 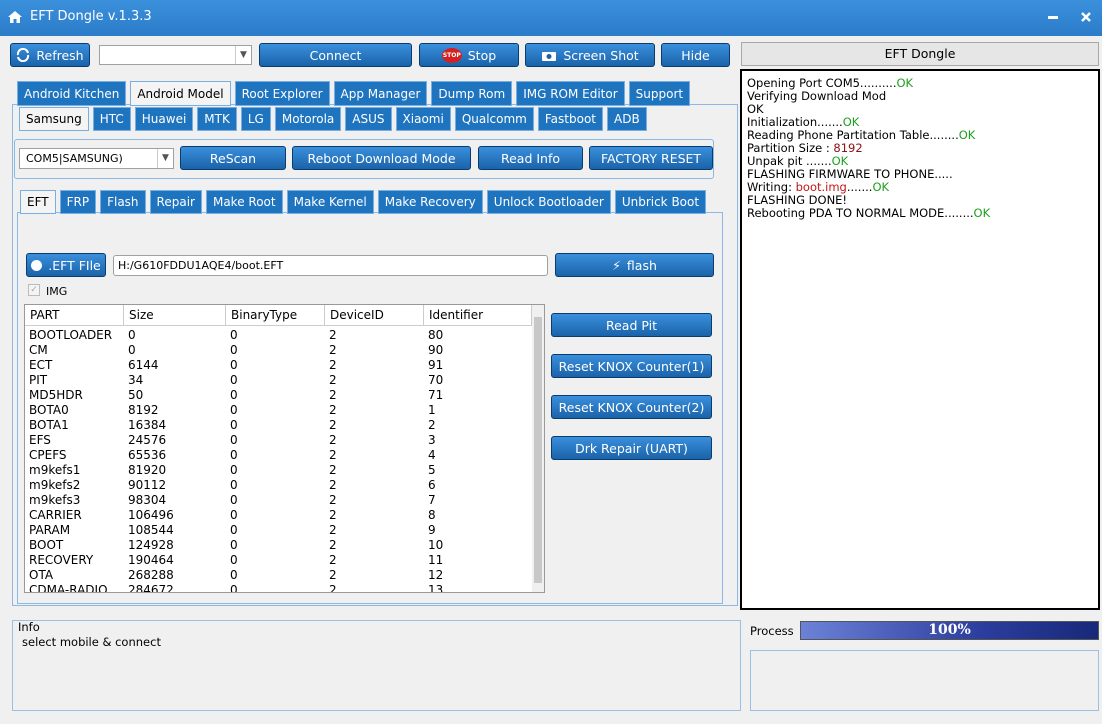 What do you see at coordinates (78, 202) in the screenshot?
I see `tab: FRP` at bounding box center [78, 202].